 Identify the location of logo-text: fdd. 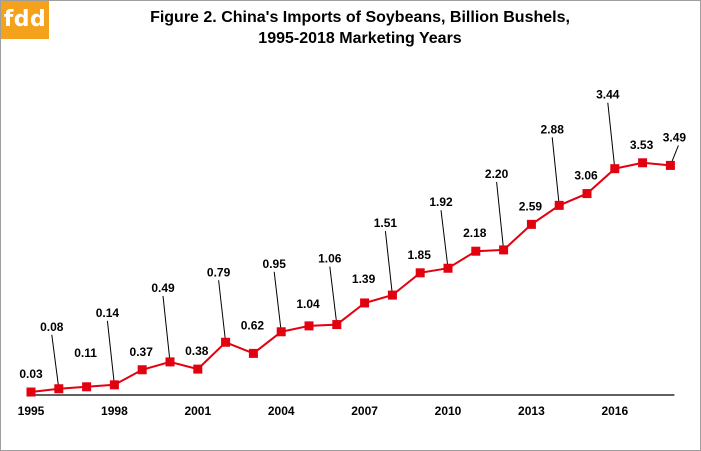
(25, 19).